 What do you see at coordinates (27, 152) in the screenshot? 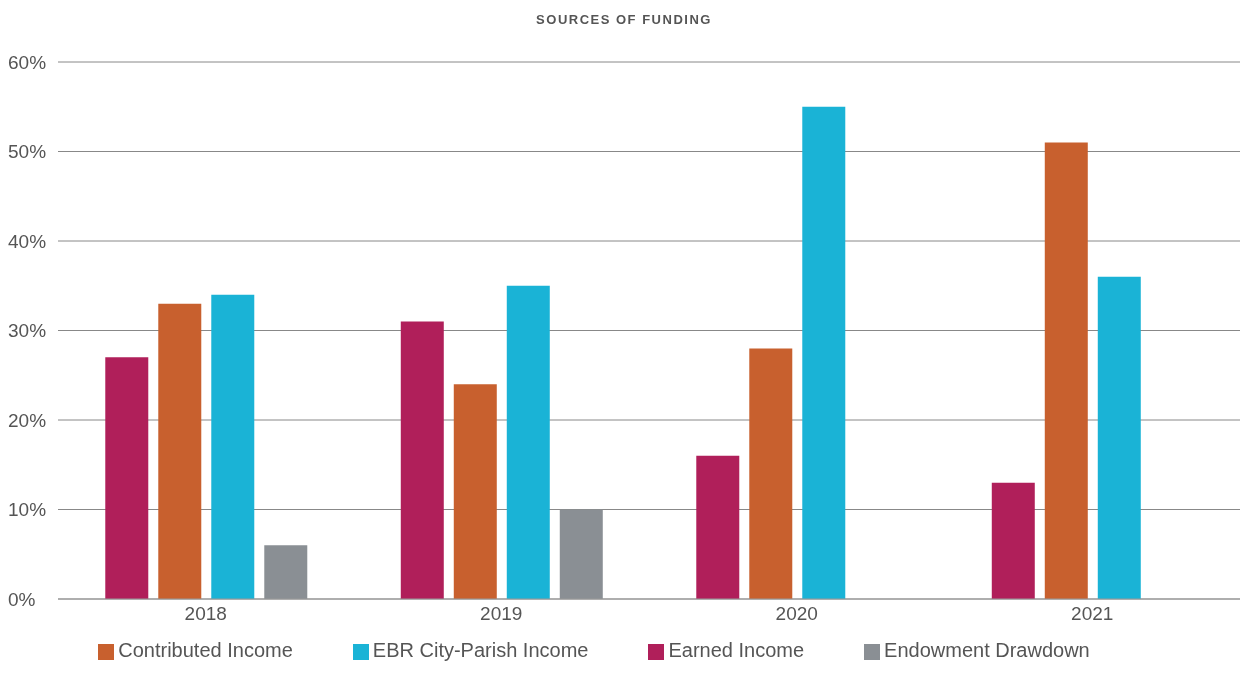
I see `y-tick-label: 50%` at bounding box center [27, 152].